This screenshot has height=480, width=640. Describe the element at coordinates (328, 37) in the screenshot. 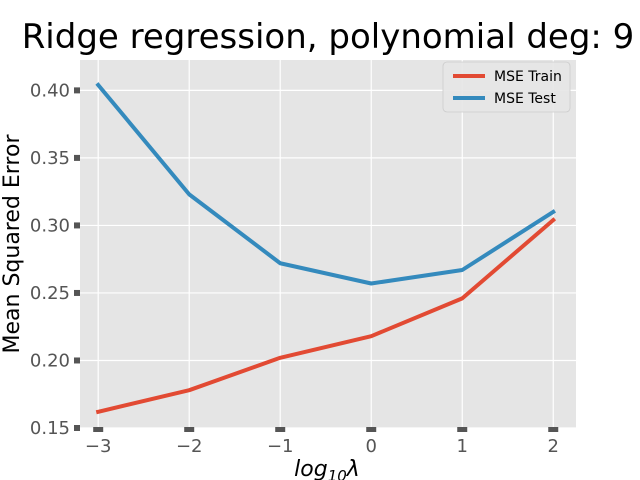

I see `chart-title: Ridge regression, polynomial deg: 9` at that location.